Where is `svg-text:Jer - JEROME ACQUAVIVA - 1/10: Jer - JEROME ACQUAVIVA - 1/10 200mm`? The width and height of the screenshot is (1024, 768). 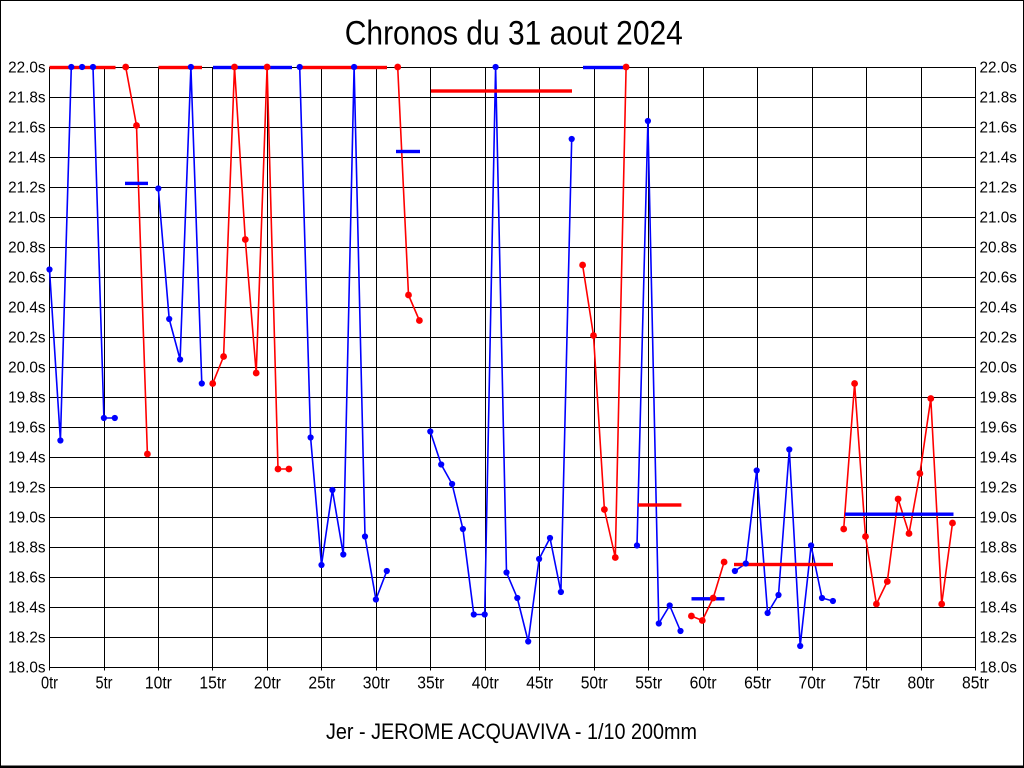
svg-text:Jer - JEROME ACQUAVIVA - 1/10: Jer - JEROME ACQUAVIVA - 1/10 200mm is located at coordinates (511, 731).